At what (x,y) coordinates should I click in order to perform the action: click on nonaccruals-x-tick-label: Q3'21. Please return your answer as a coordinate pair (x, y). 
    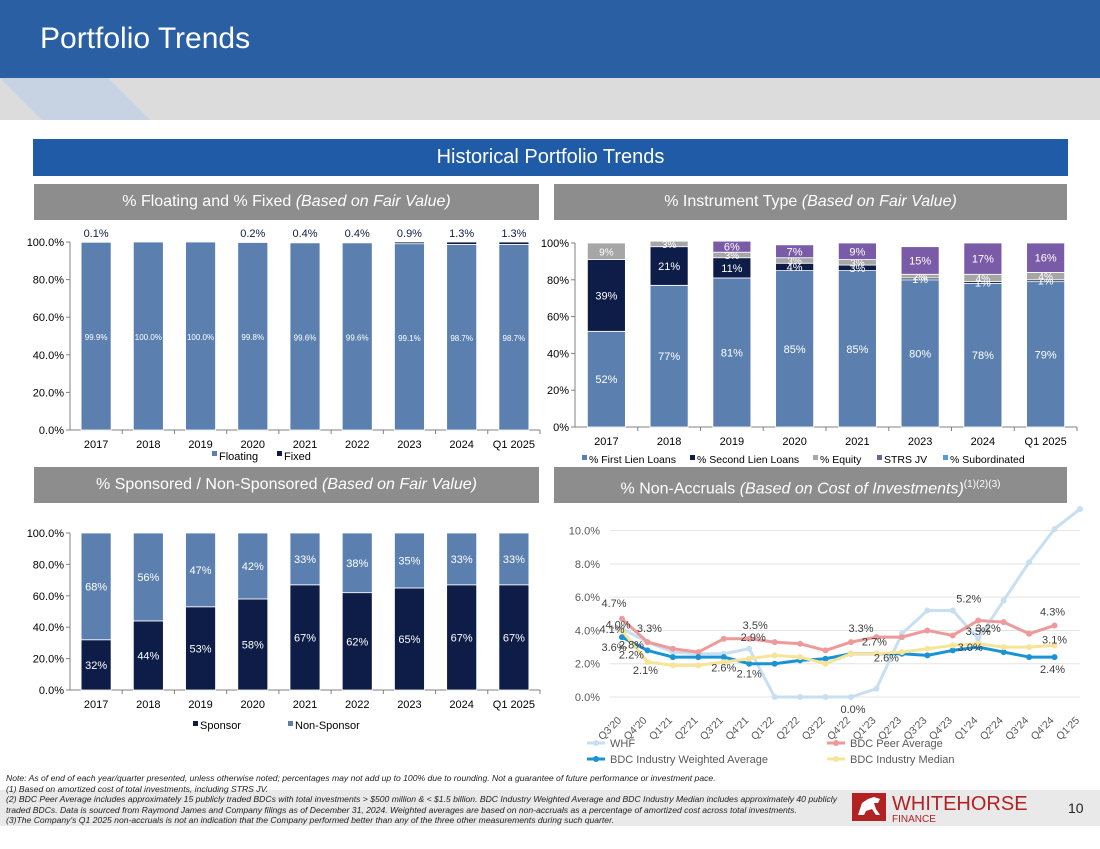
    Looking at the image, I should click on (712, 729).